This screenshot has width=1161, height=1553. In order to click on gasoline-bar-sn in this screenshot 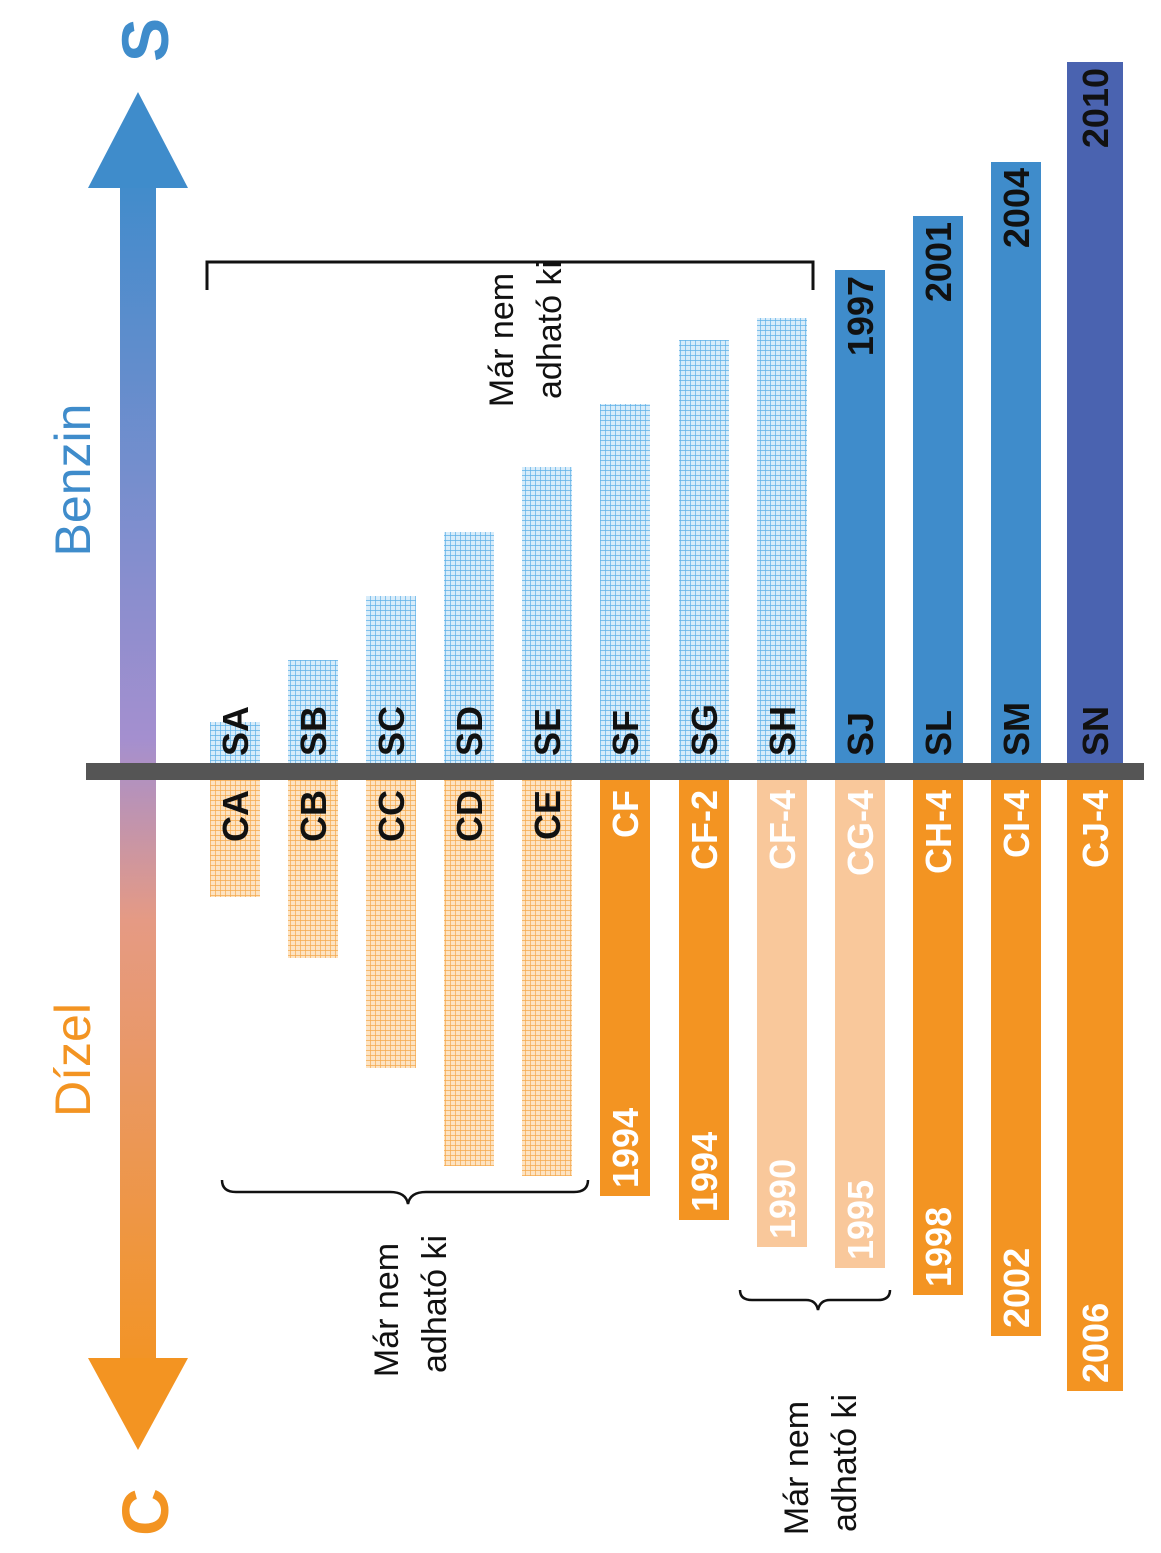, I will do `click(1095, 414)`.